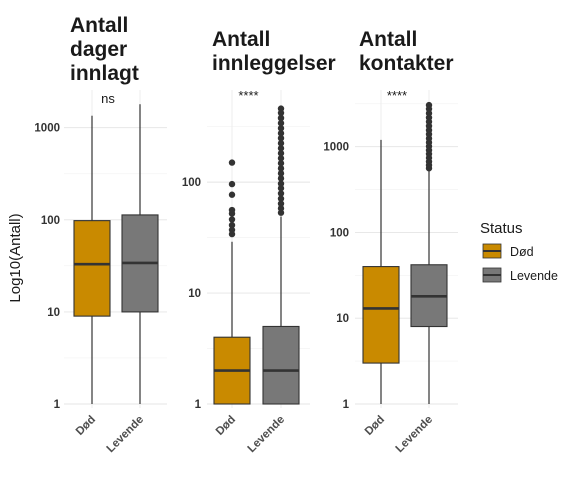 This screenshot has height=480, width=576. I want to click on legend: Status Død Levende, so click(519, 251).